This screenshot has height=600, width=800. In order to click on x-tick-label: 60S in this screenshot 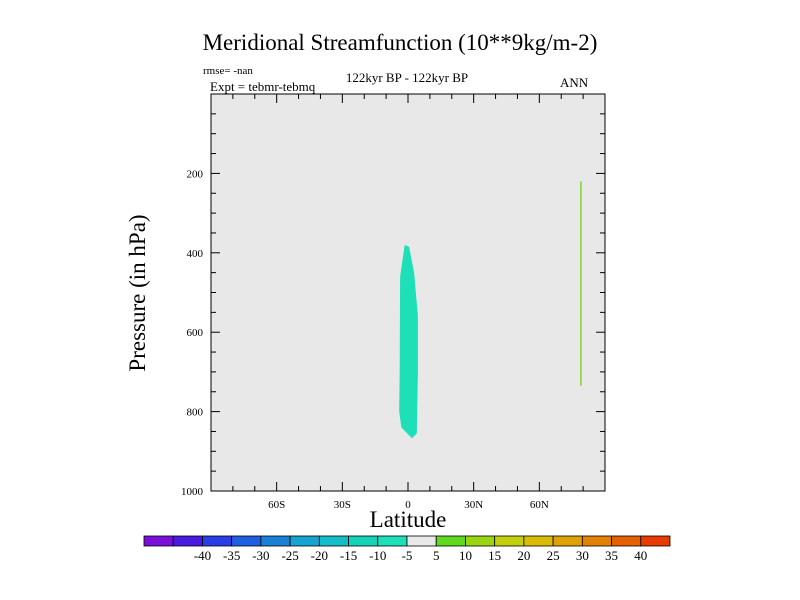, I will do `click(276, 505)`.